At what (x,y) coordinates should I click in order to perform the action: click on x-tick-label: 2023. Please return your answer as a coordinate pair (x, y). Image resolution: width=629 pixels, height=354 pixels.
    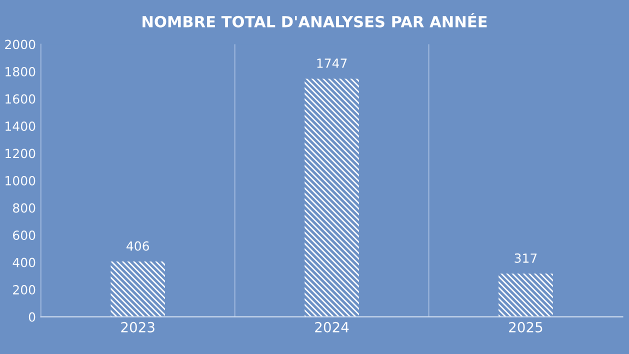
    Looking at the image, I should click on (137, 327).